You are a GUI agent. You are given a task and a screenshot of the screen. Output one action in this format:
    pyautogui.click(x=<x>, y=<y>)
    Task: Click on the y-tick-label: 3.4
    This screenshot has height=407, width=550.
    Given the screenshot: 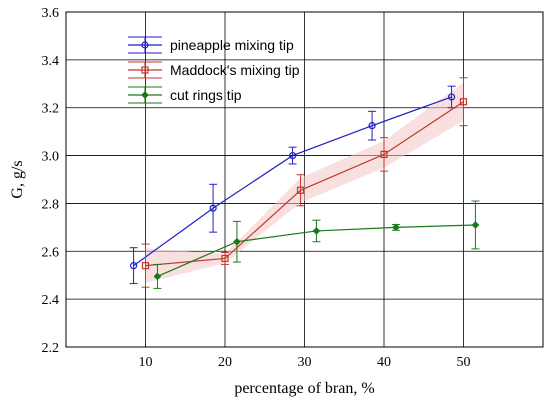 What is the action you would take?
    pyautogui.click(x=51, y=61)
    